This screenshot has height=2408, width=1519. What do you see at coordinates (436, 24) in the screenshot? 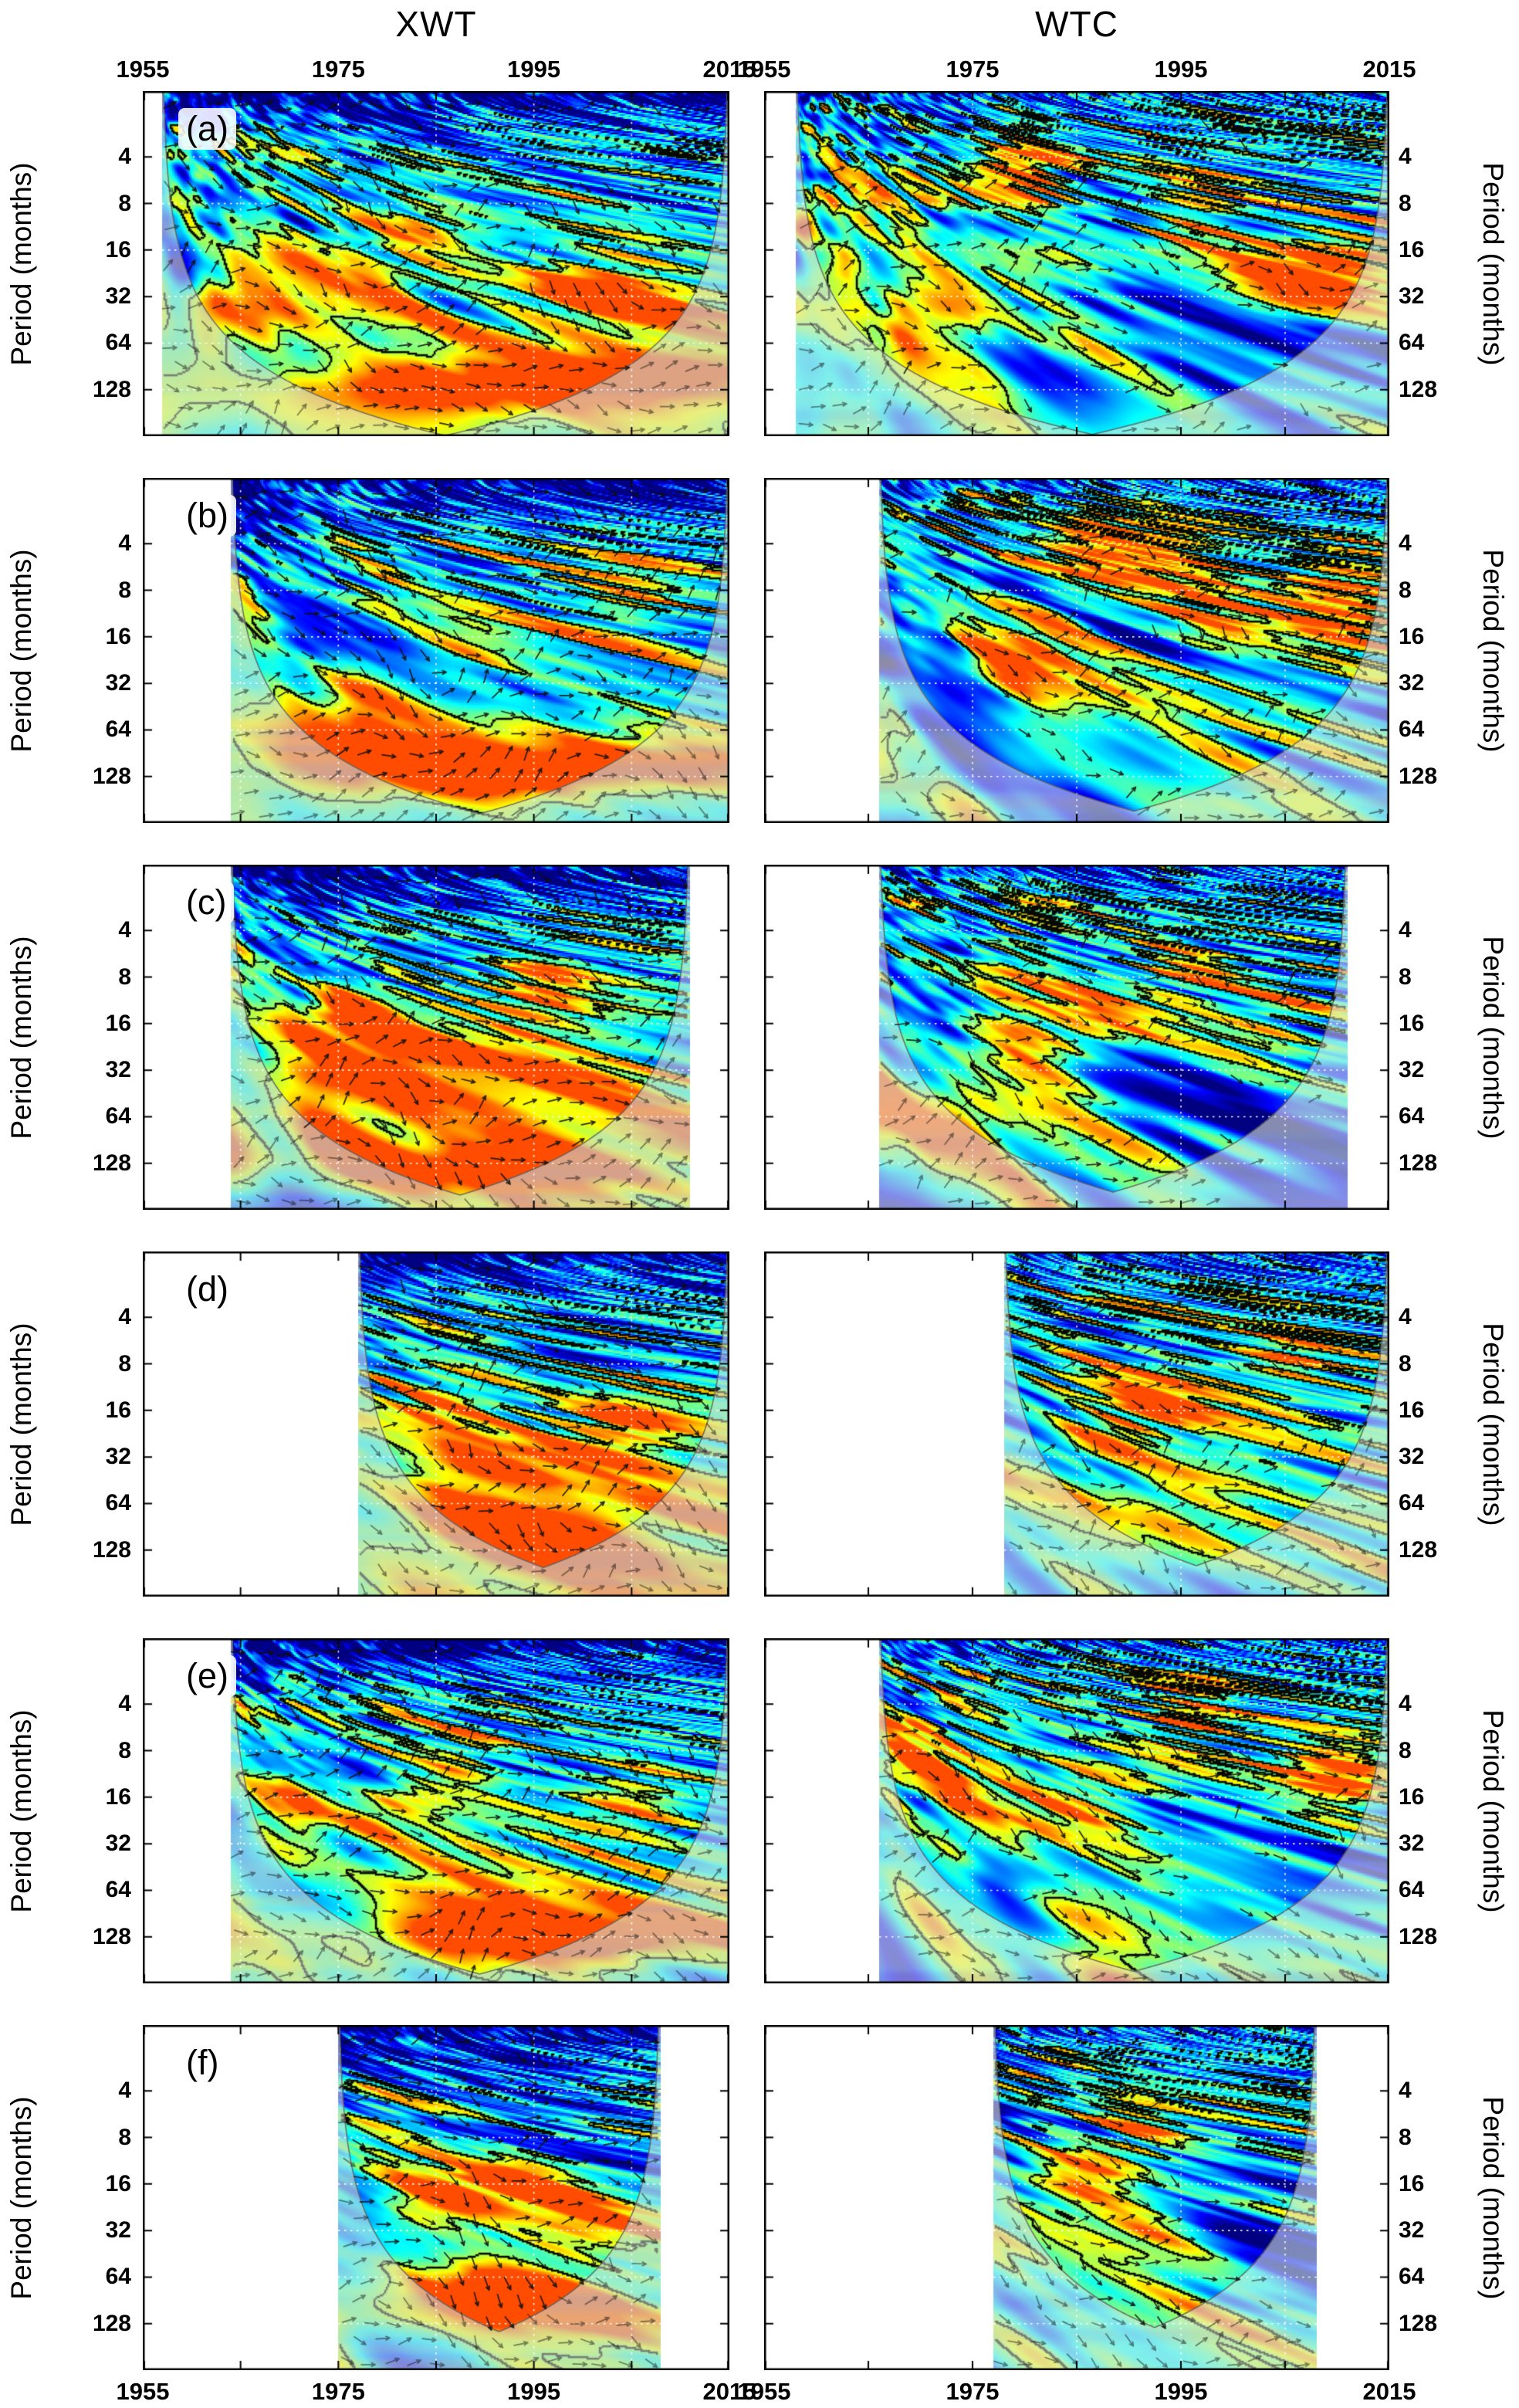
I see `column-title-xwt: XWT` at bounding box center [436, 24].